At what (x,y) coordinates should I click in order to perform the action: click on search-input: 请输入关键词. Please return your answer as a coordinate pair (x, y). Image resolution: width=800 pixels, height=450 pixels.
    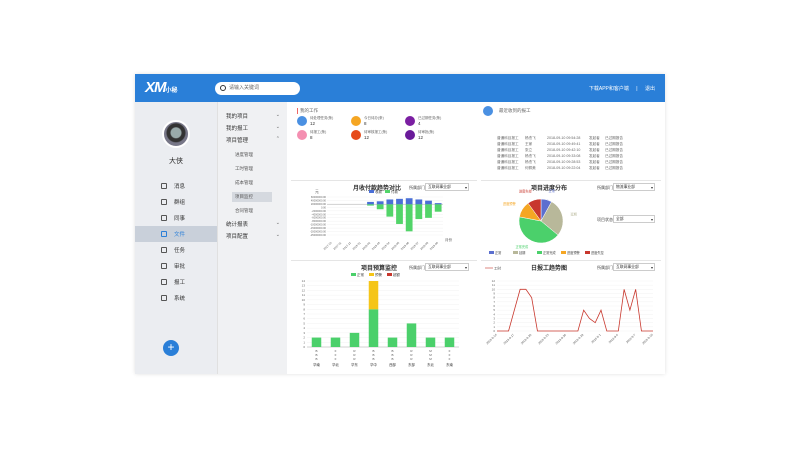
    Looking at the image, I should click on (257, 88).